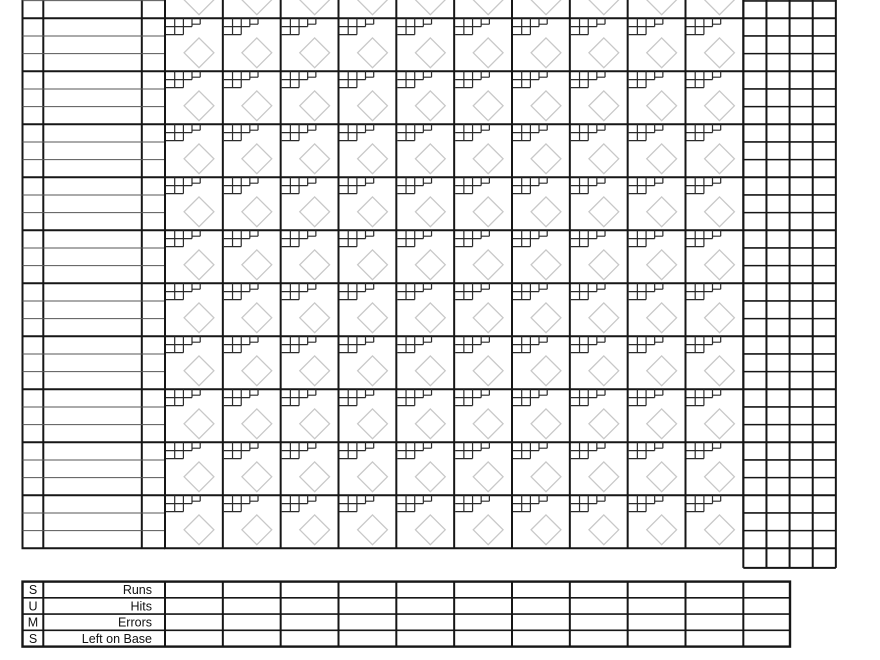  Describe the element at coordinates (789, 284) in the screenshot. I see `player-stats-grid` at that location.